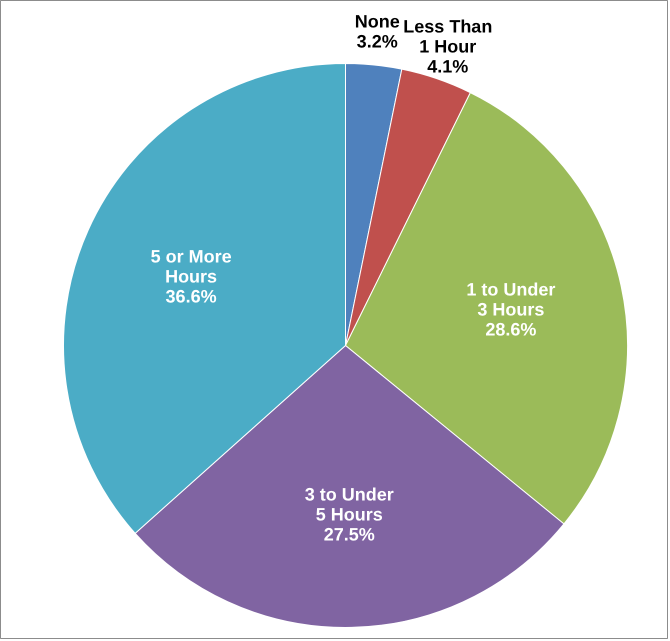  I want to click on data-label: 4.1%, so click(447, 66).